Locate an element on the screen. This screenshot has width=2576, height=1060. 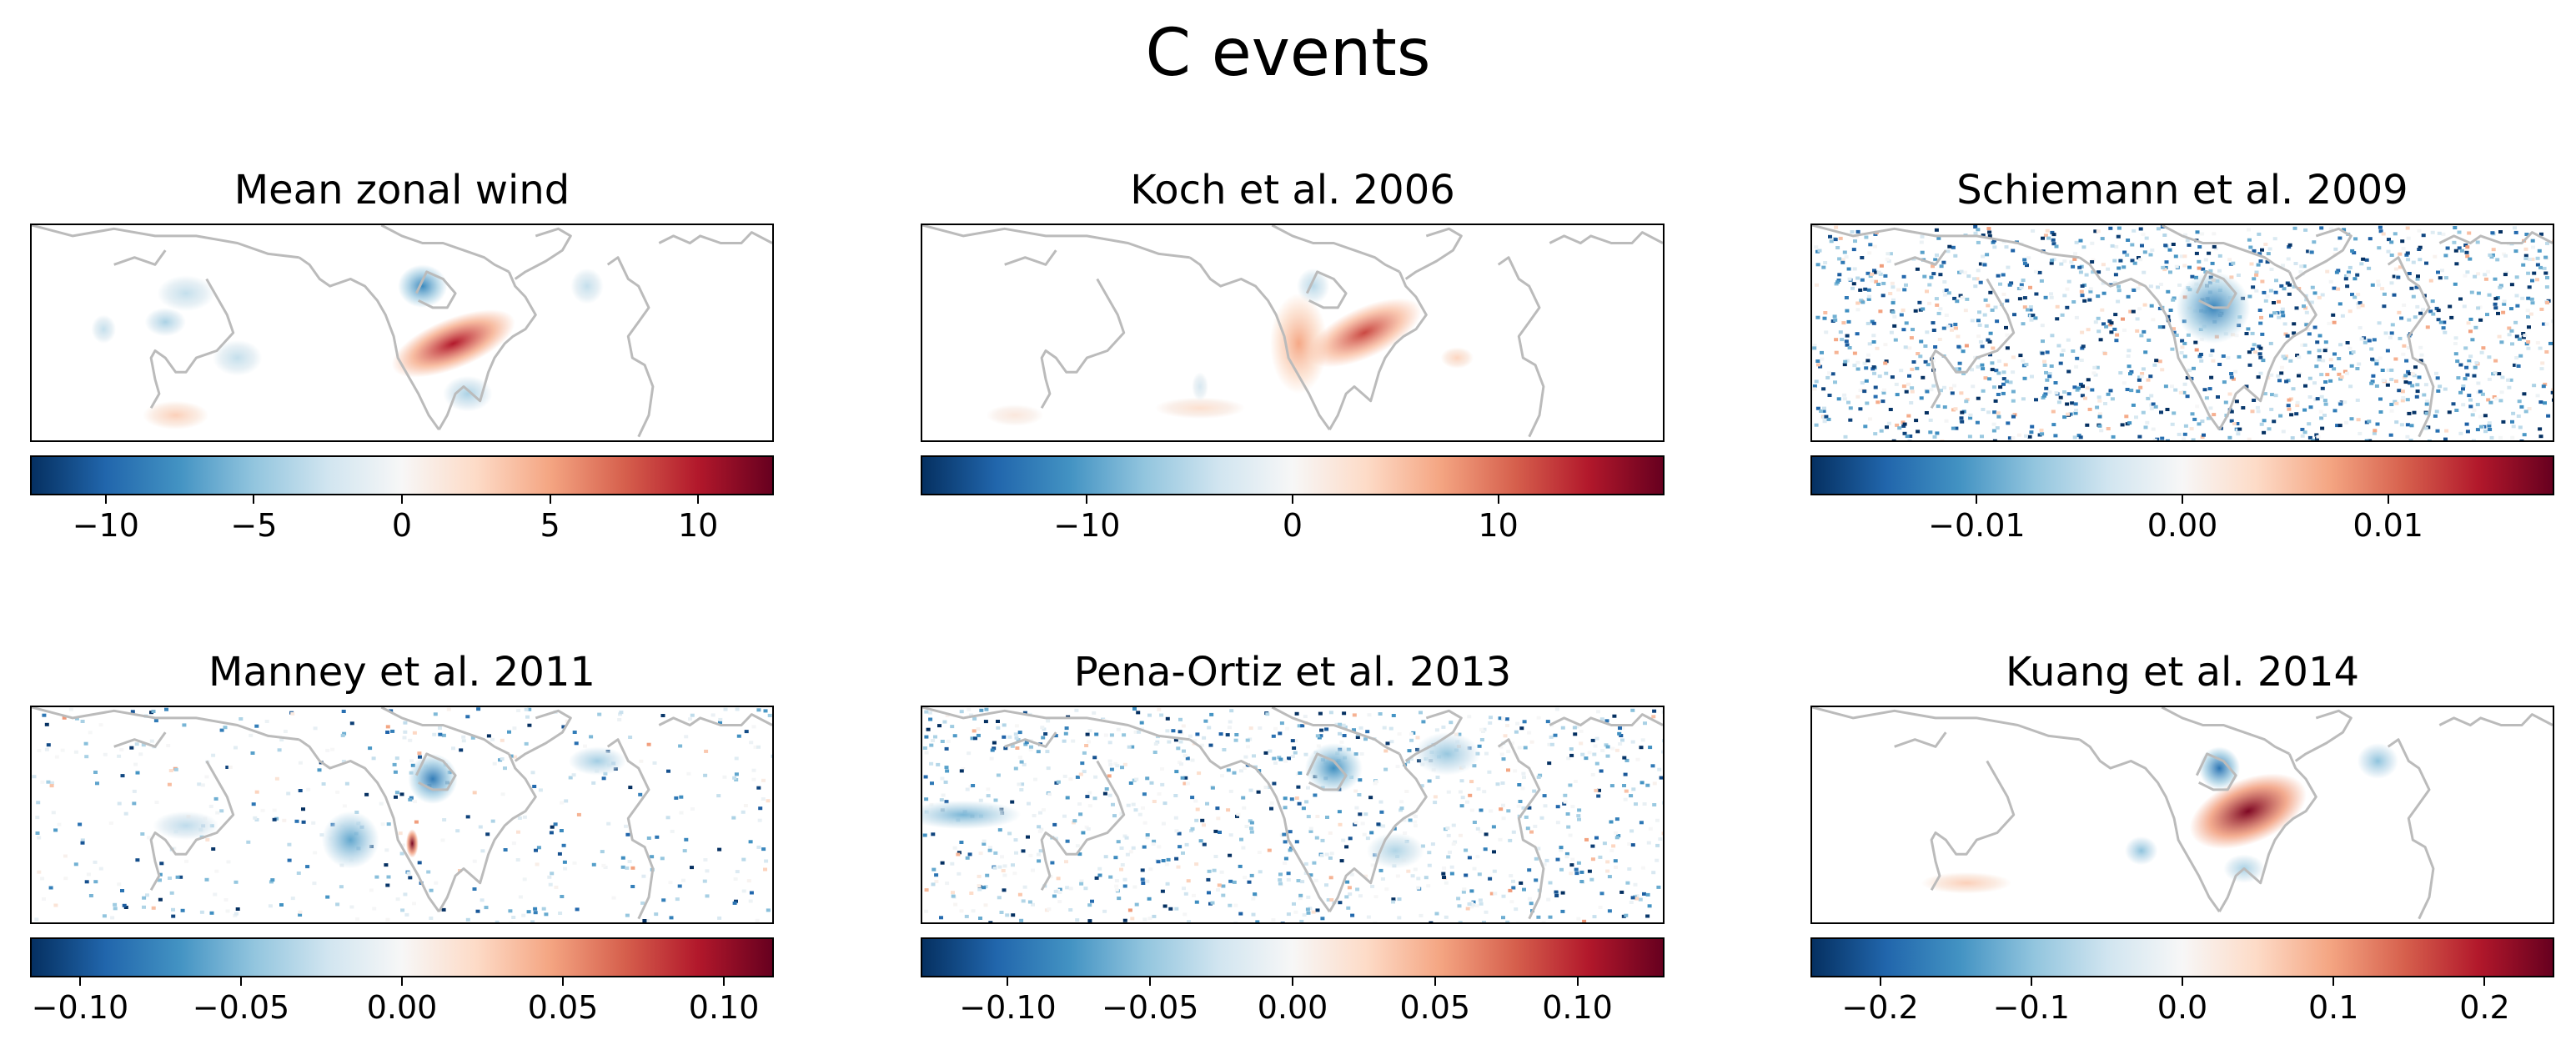
speckle-field is located at coordinates (402, 814).